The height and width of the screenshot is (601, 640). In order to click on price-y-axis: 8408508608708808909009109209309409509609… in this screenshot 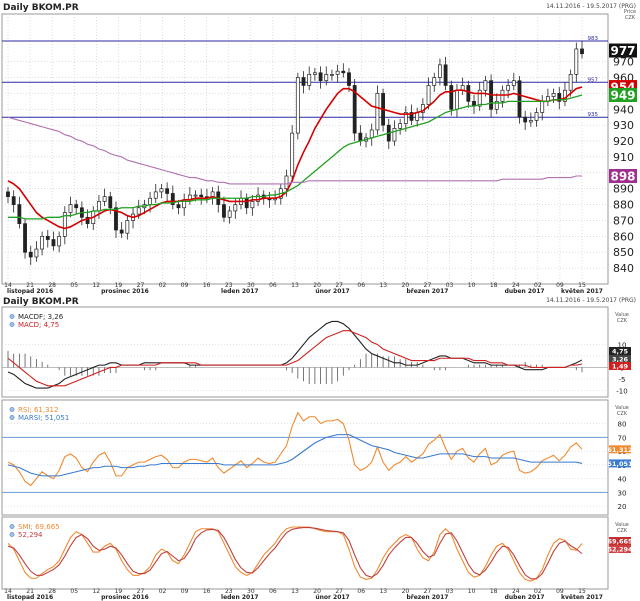, I will do `click(623, 142)`.